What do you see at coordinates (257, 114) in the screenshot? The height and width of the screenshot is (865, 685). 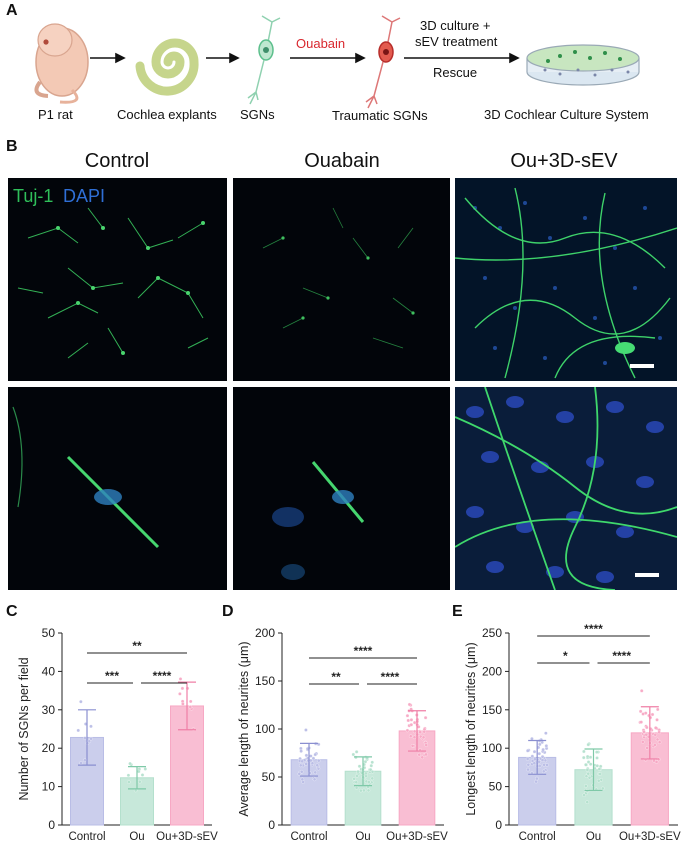 I see `label-sgns: SGNs` at bounding box center [257, 114].